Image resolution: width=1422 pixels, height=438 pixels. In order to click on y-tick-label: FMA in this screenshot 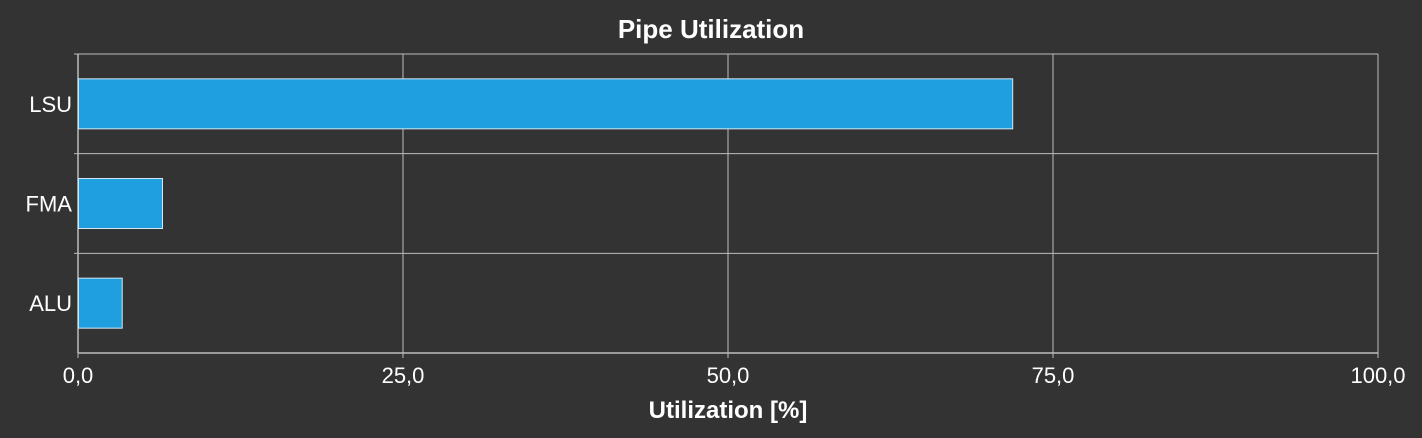, I will do `click(49, 204)`.